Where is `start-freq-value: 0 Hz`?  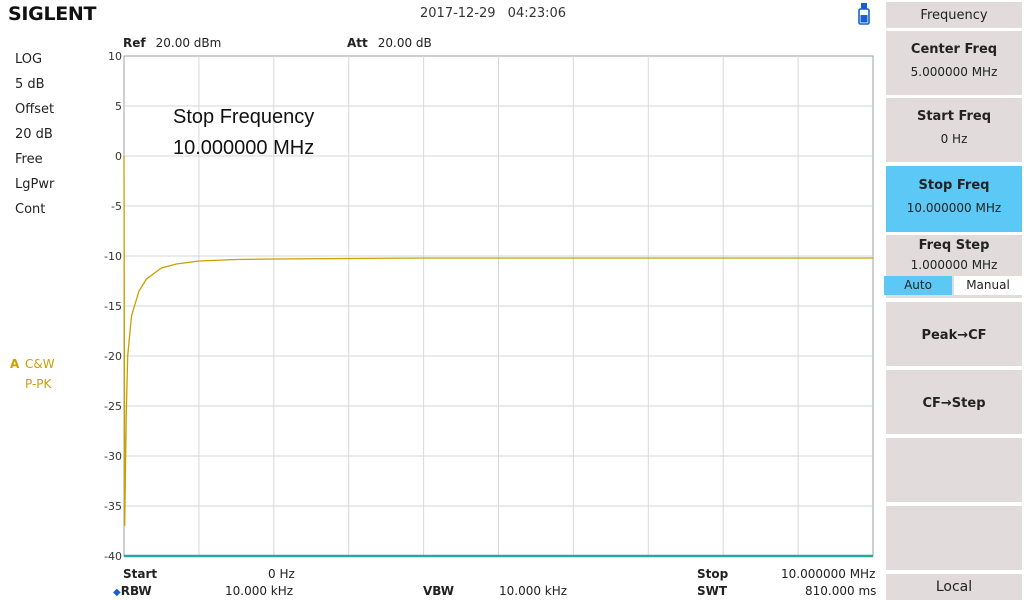
start-freq-value: 0 Hz is located at coordinates (954, 139).